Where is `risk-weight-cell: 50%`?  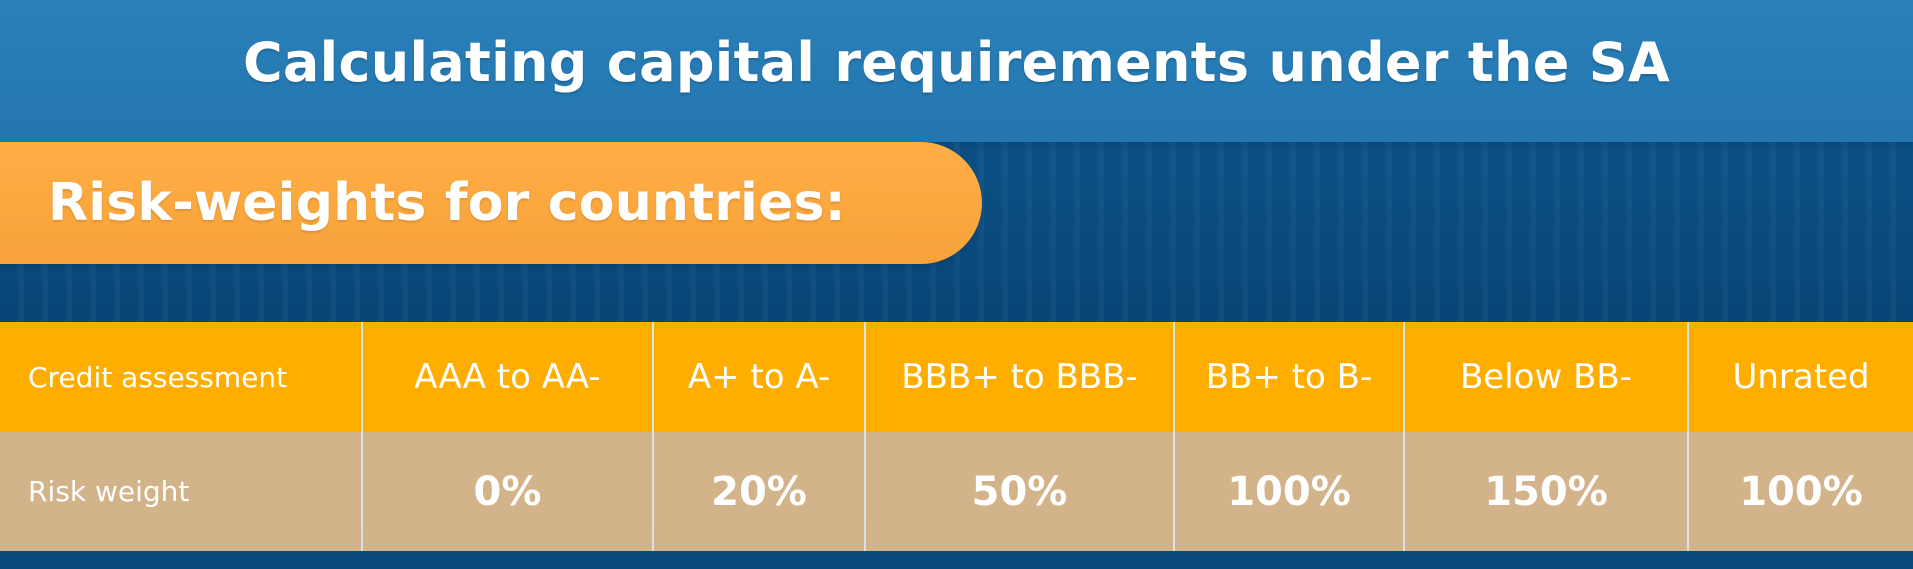
risk-weight-cell: 50% is located at coordinates (1020, 491).